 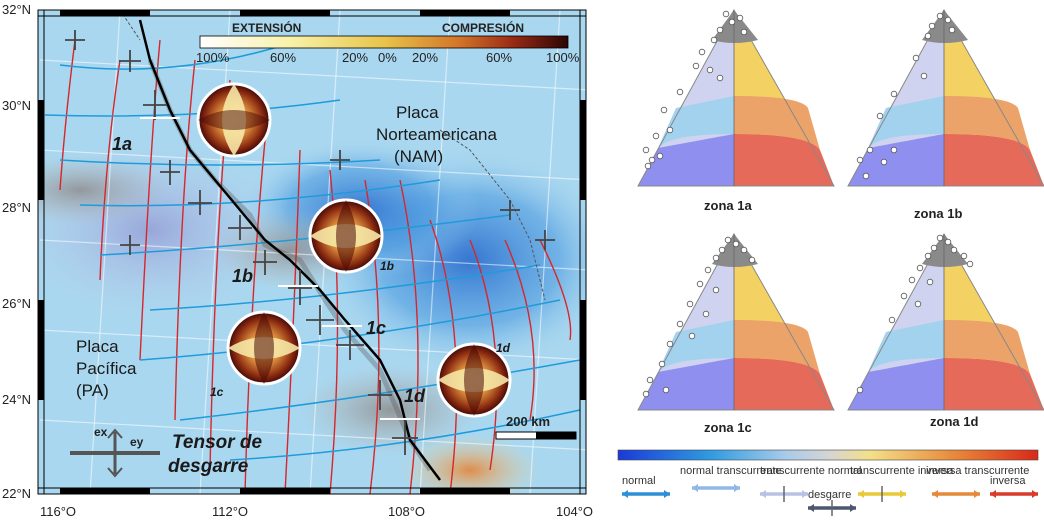 What do you see at coordinates (242, 276) in the screenshot?
I see `zone-label-1b: 1b` at bounding box center [242, 276].